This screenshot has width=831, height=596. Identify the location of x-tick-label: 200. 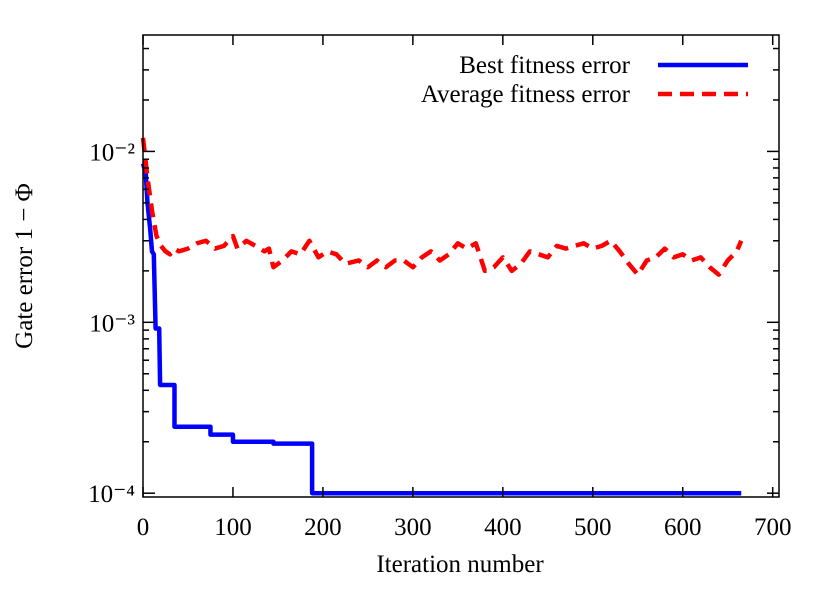
(323, 527).